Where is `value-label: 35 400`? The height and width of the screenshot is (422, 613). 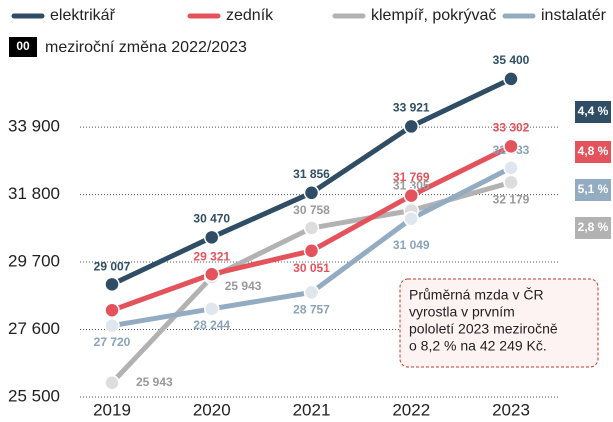 value-label: 35 400 is located at coordinates (511, 60).